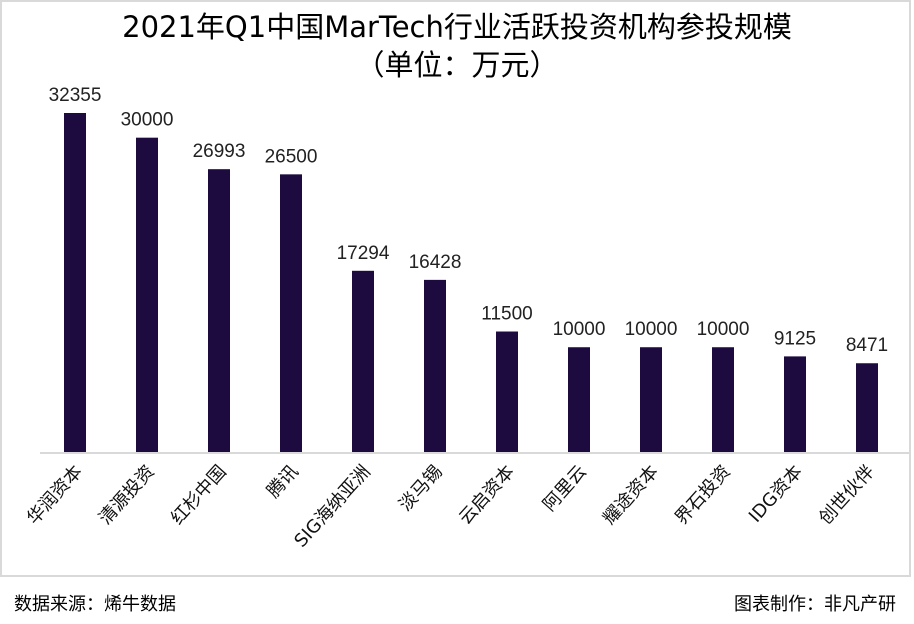 Image resolution: width=914 pixels, height=624 pixels. I want to click on category-label: 耀途资本, so click(631, 495).